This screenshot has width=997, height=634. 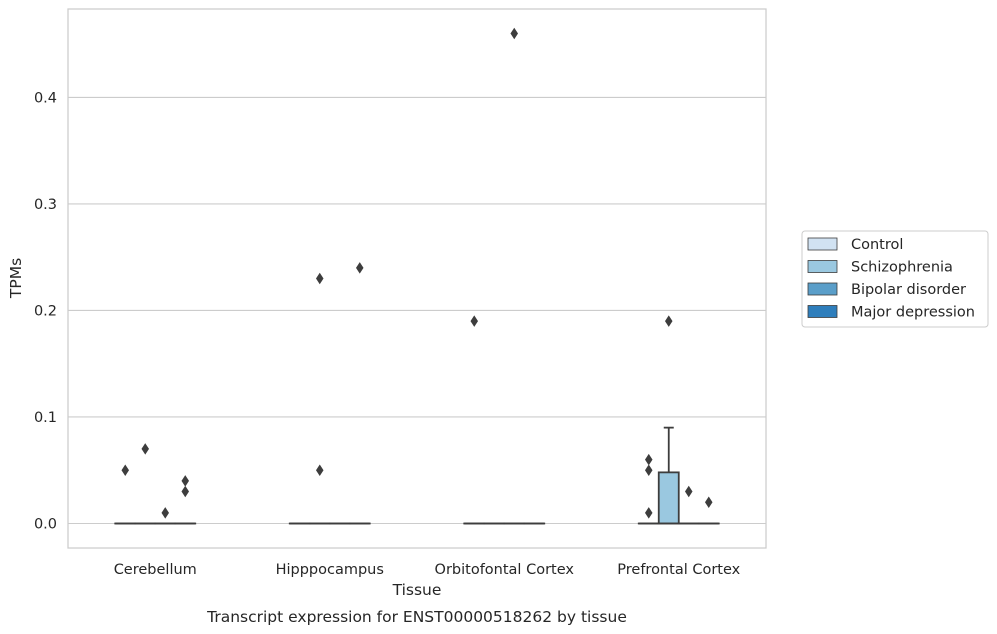 I want to click on legend-label: Schizophrenia, so click(x=902, y=268).